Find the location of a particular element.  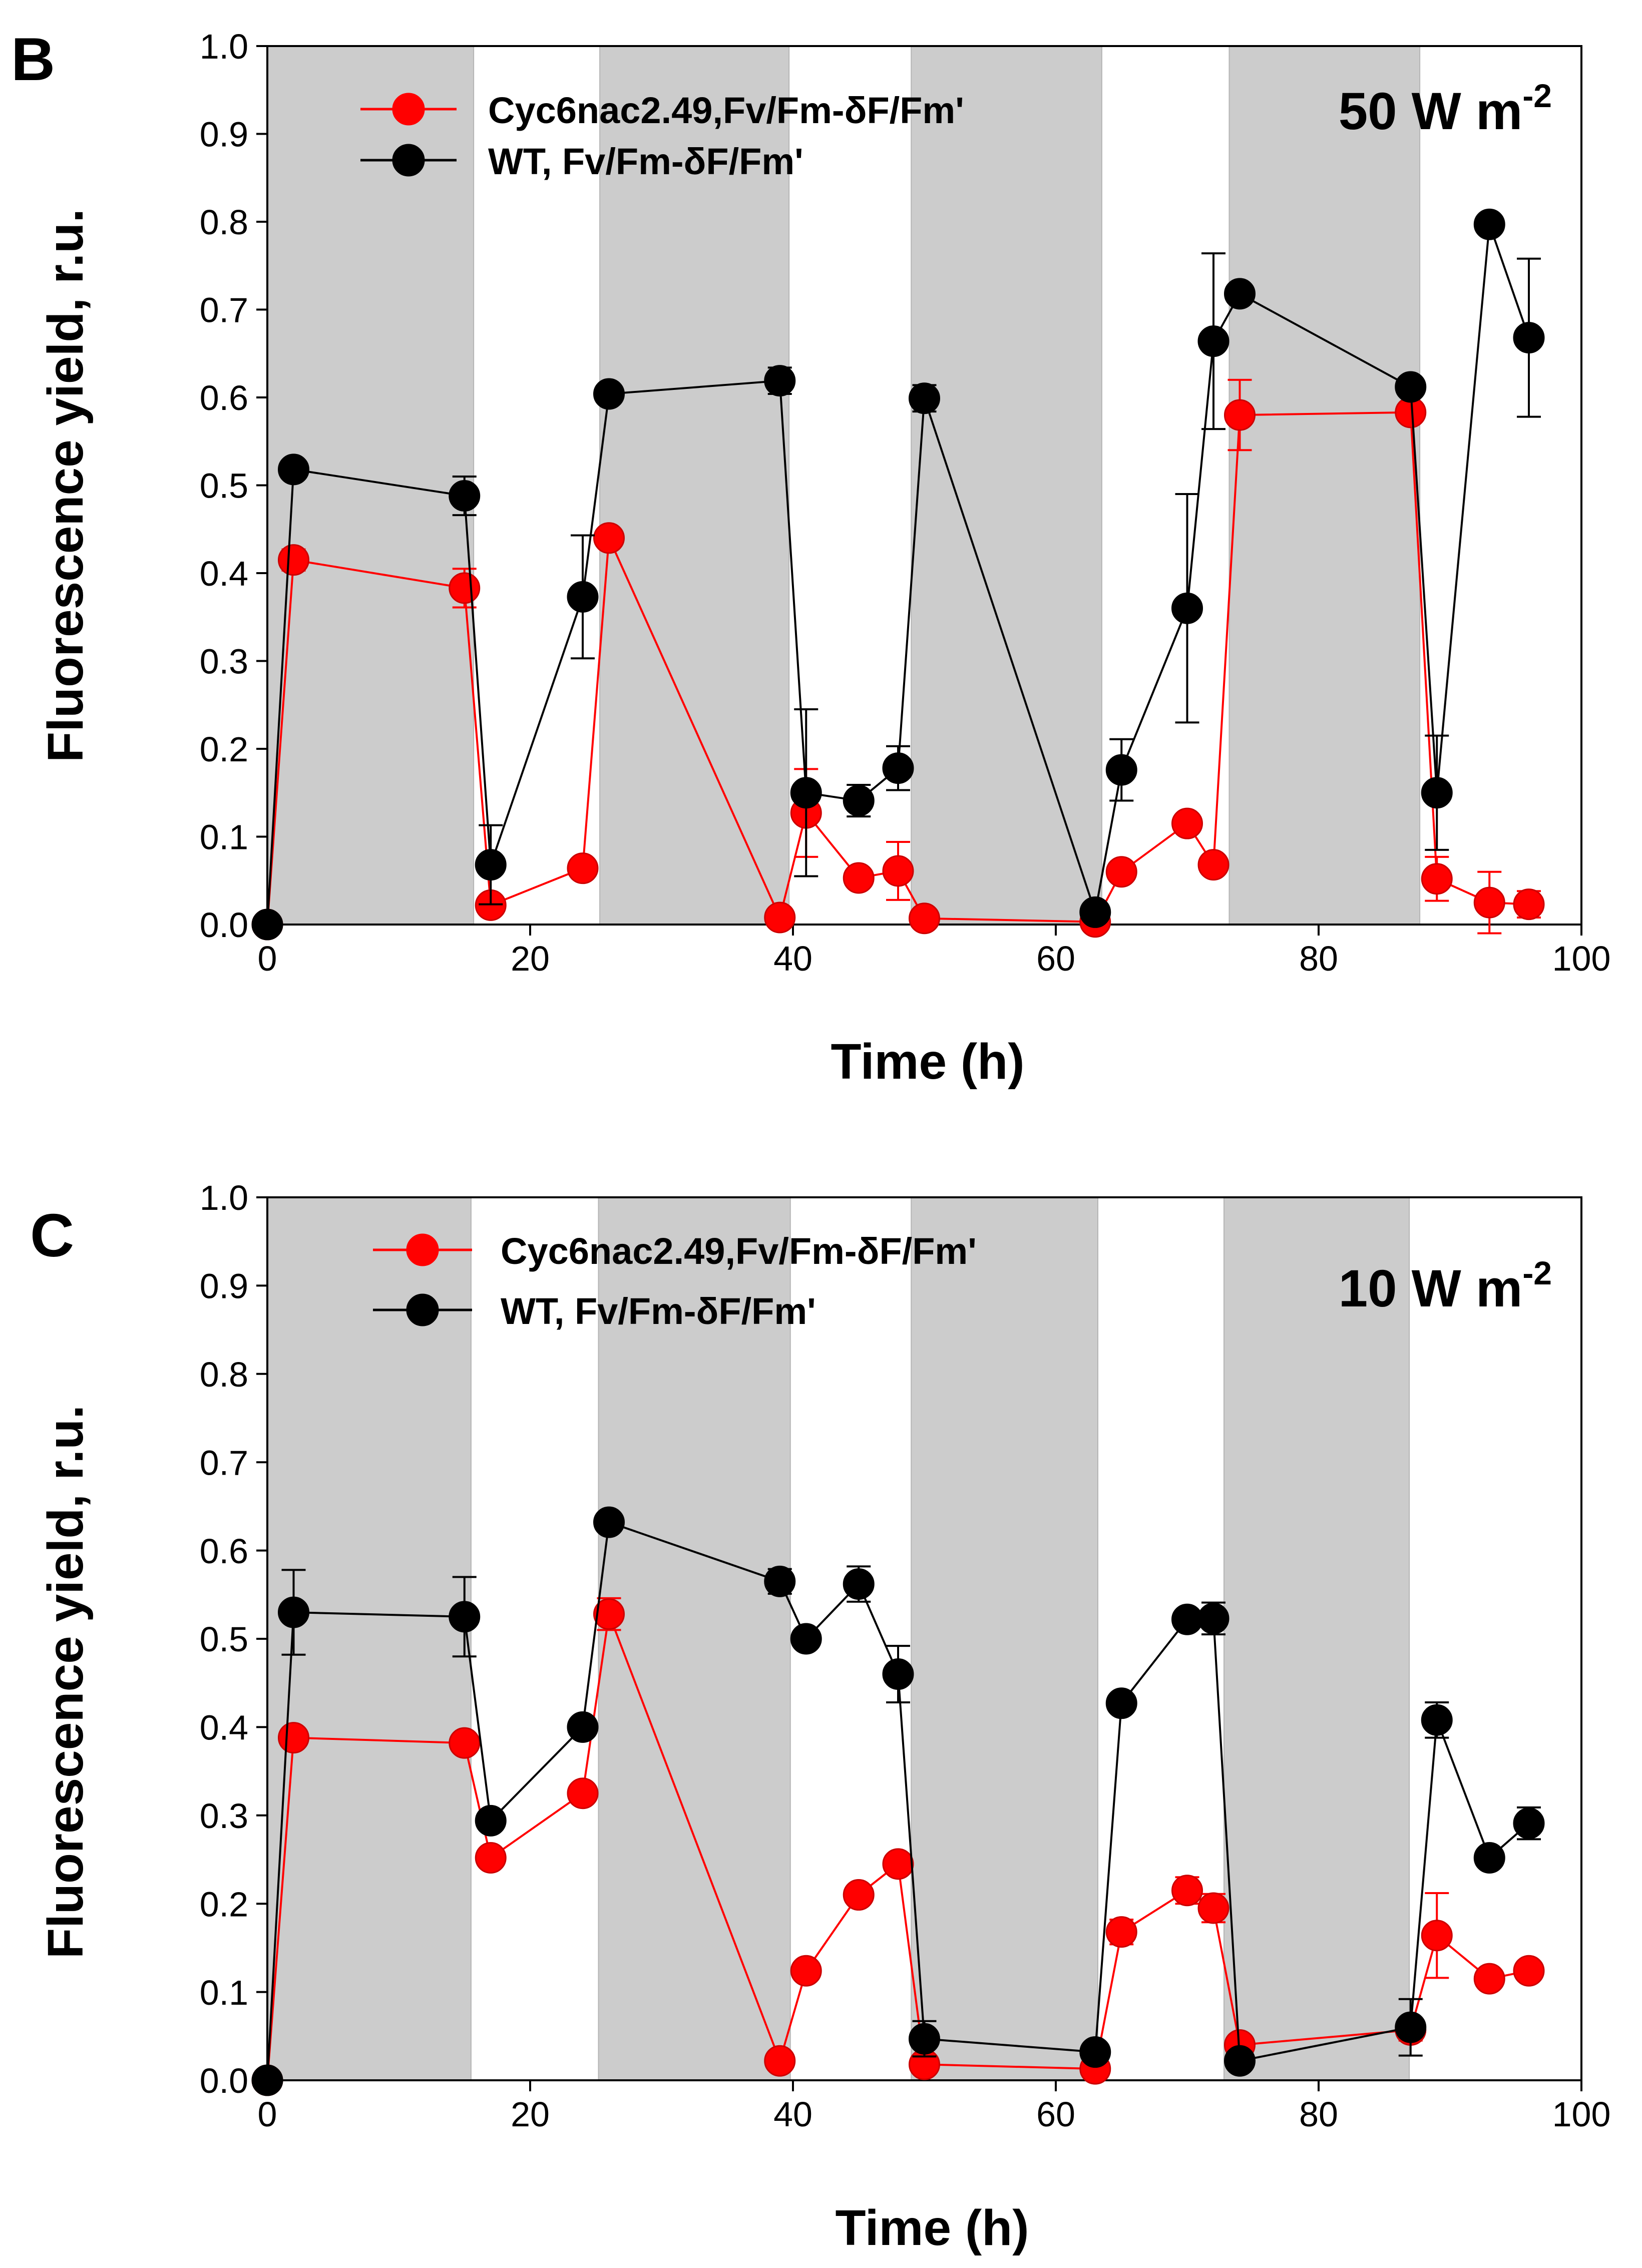

x-tick-label: 20 is located at coordinates (530, 958).